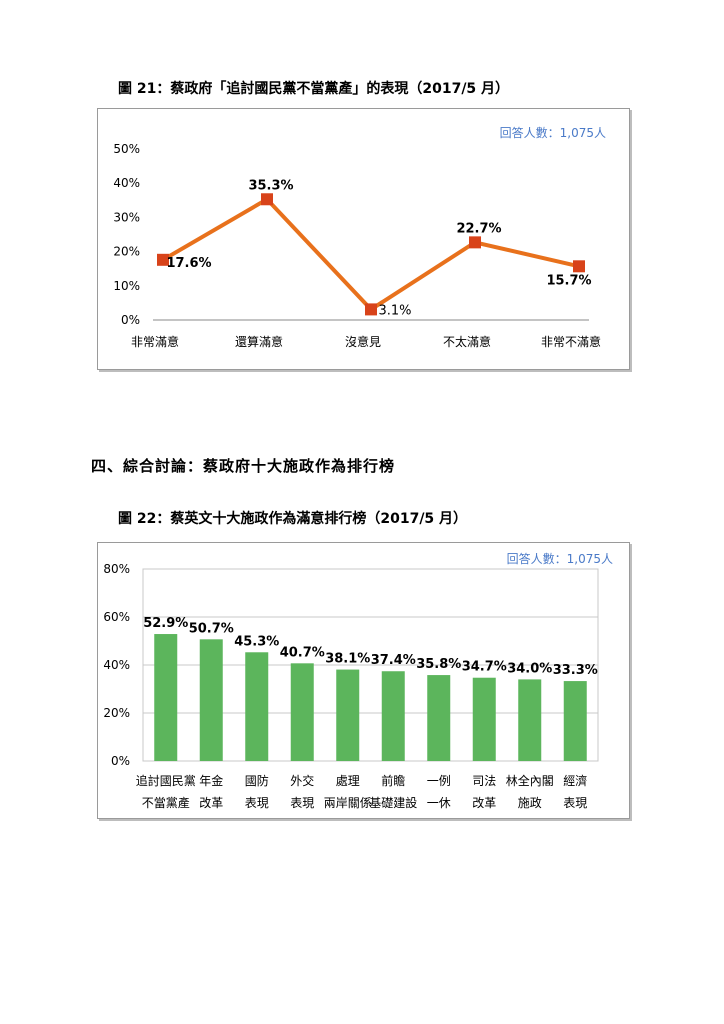 Image resolution: width=724 pixels, height=1024 pixels. I want to click on chart22-data-label: 37.4%, so click(393, 660).